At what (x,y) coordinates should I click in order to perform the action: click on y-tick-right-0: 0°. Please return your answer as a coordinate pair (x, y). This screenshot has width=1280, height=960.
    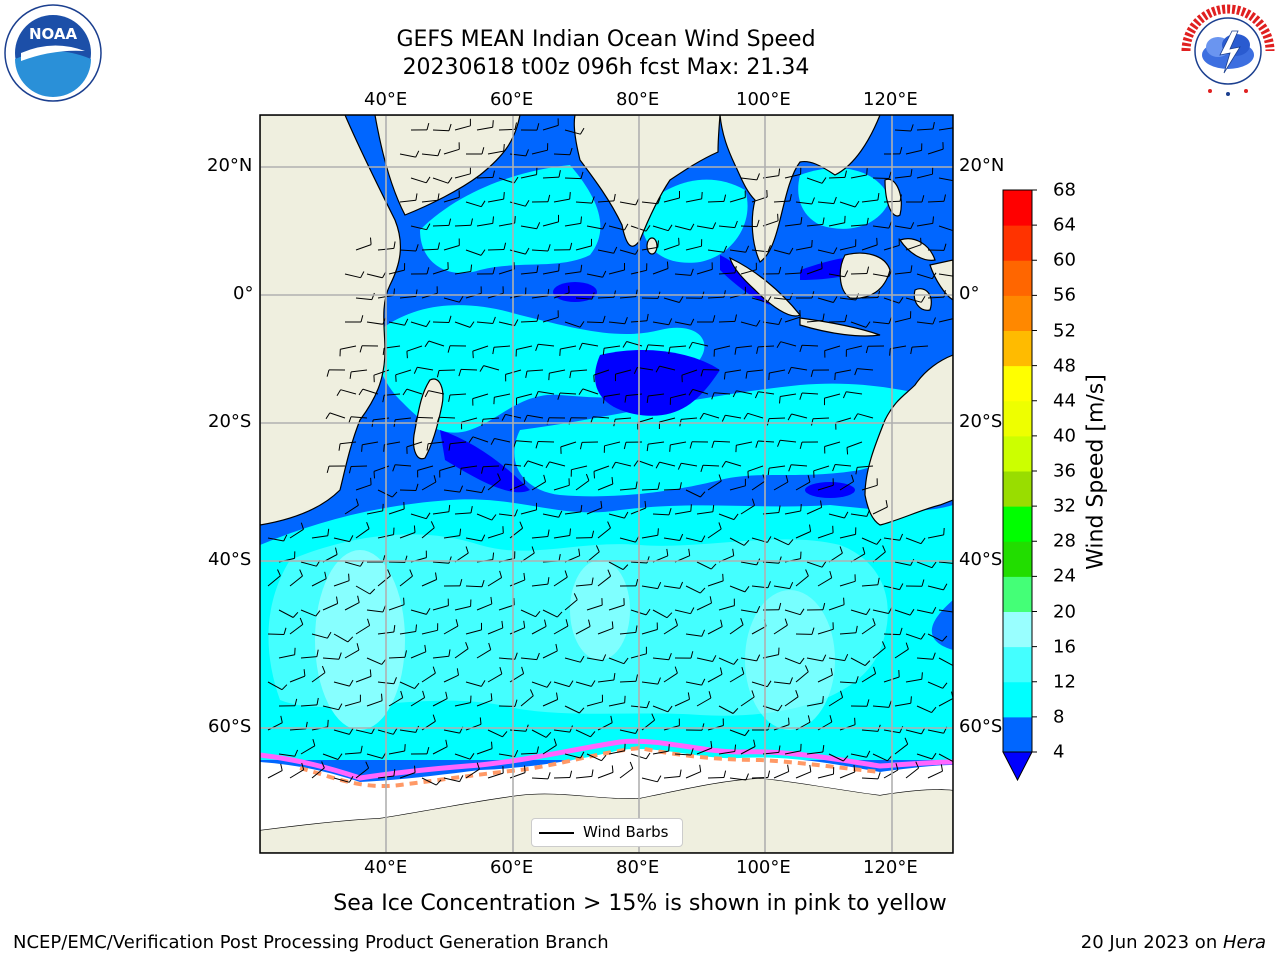
    Looking at the image, I should click on (969, 293).